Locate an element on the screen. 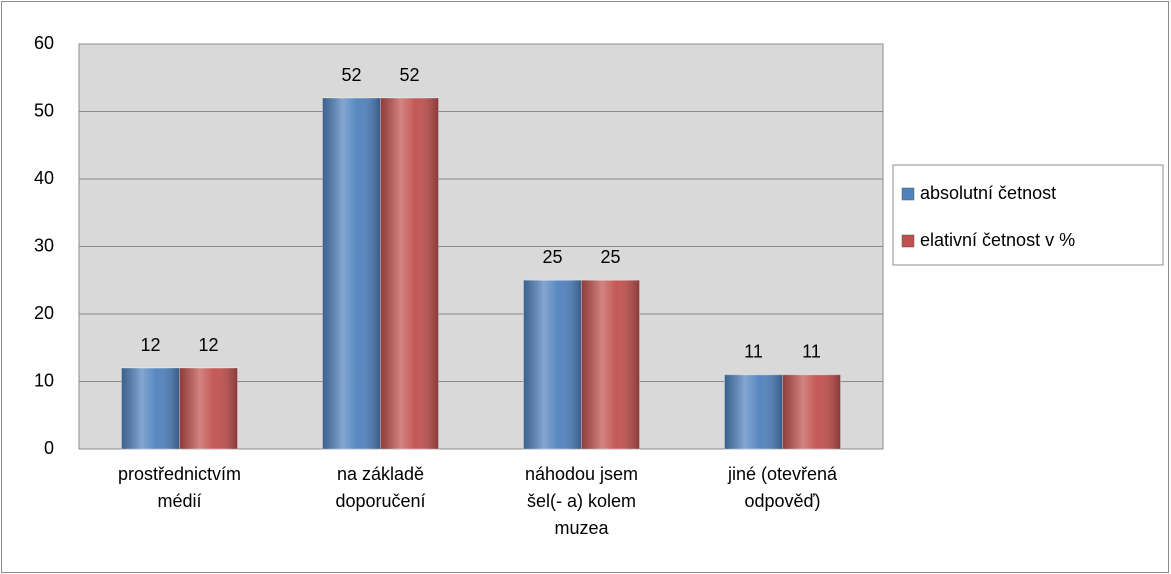  y-tick-label: 60 is located at coordinates (44, 43).